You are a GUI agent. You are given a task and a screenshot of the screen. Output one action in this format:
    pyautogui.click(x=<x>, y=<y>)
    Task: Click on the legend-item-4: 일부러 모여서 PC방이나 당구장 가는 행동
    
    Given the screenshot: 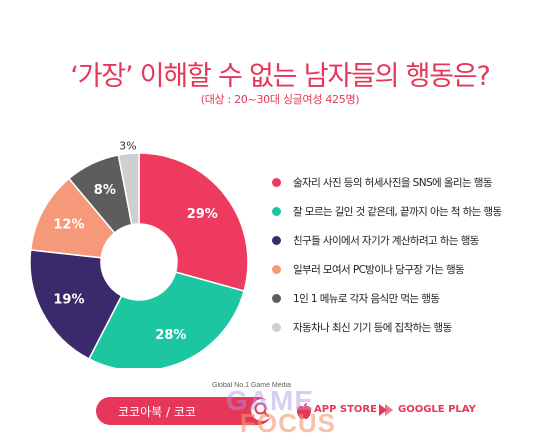 What is the action you would take?
    pyautogui.click(x=387, y=269)
    